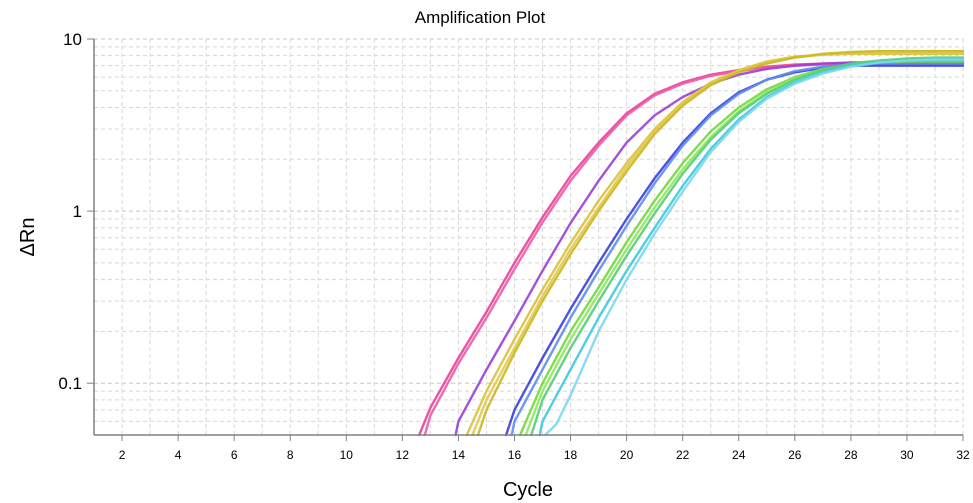  I want to click on x-tick-label: 8, so click(290, 455).